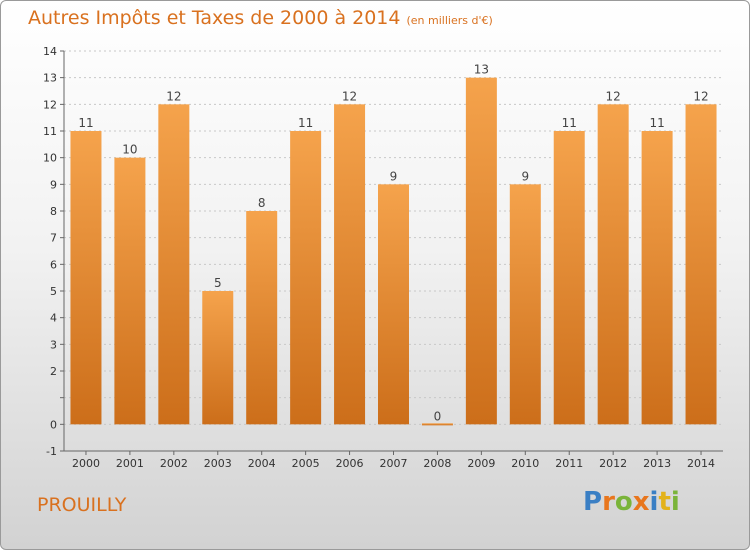 Image resolution: width=750 pixels, height=550 pixels. What do you see at coordinates (50, 78) in the screenshot?
I see `y-tick-label: 13` at bounding box center [50, 78].